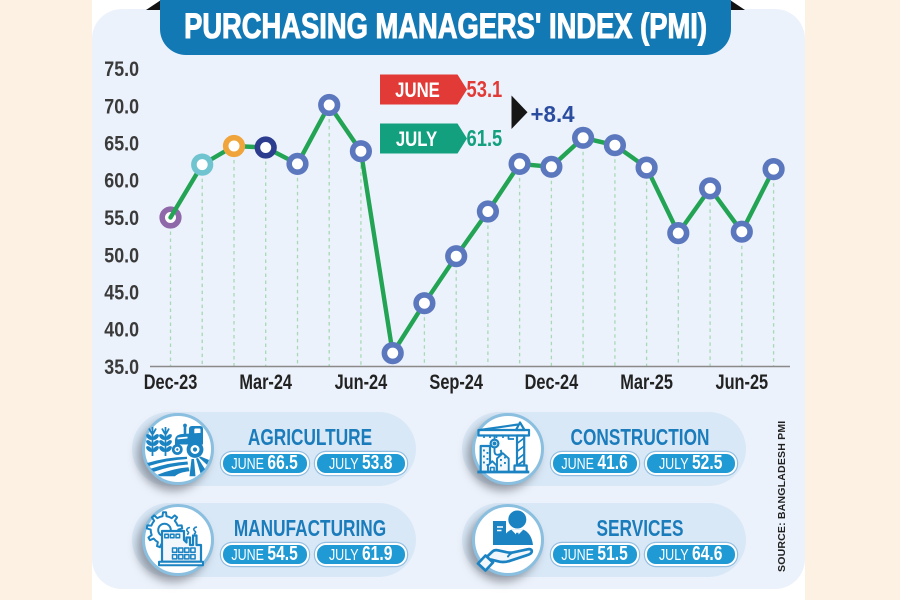 Image resolution: width=900 pixels, height=600 pixels. I want to click on svg-text: Jun-24, so click(361, 383).